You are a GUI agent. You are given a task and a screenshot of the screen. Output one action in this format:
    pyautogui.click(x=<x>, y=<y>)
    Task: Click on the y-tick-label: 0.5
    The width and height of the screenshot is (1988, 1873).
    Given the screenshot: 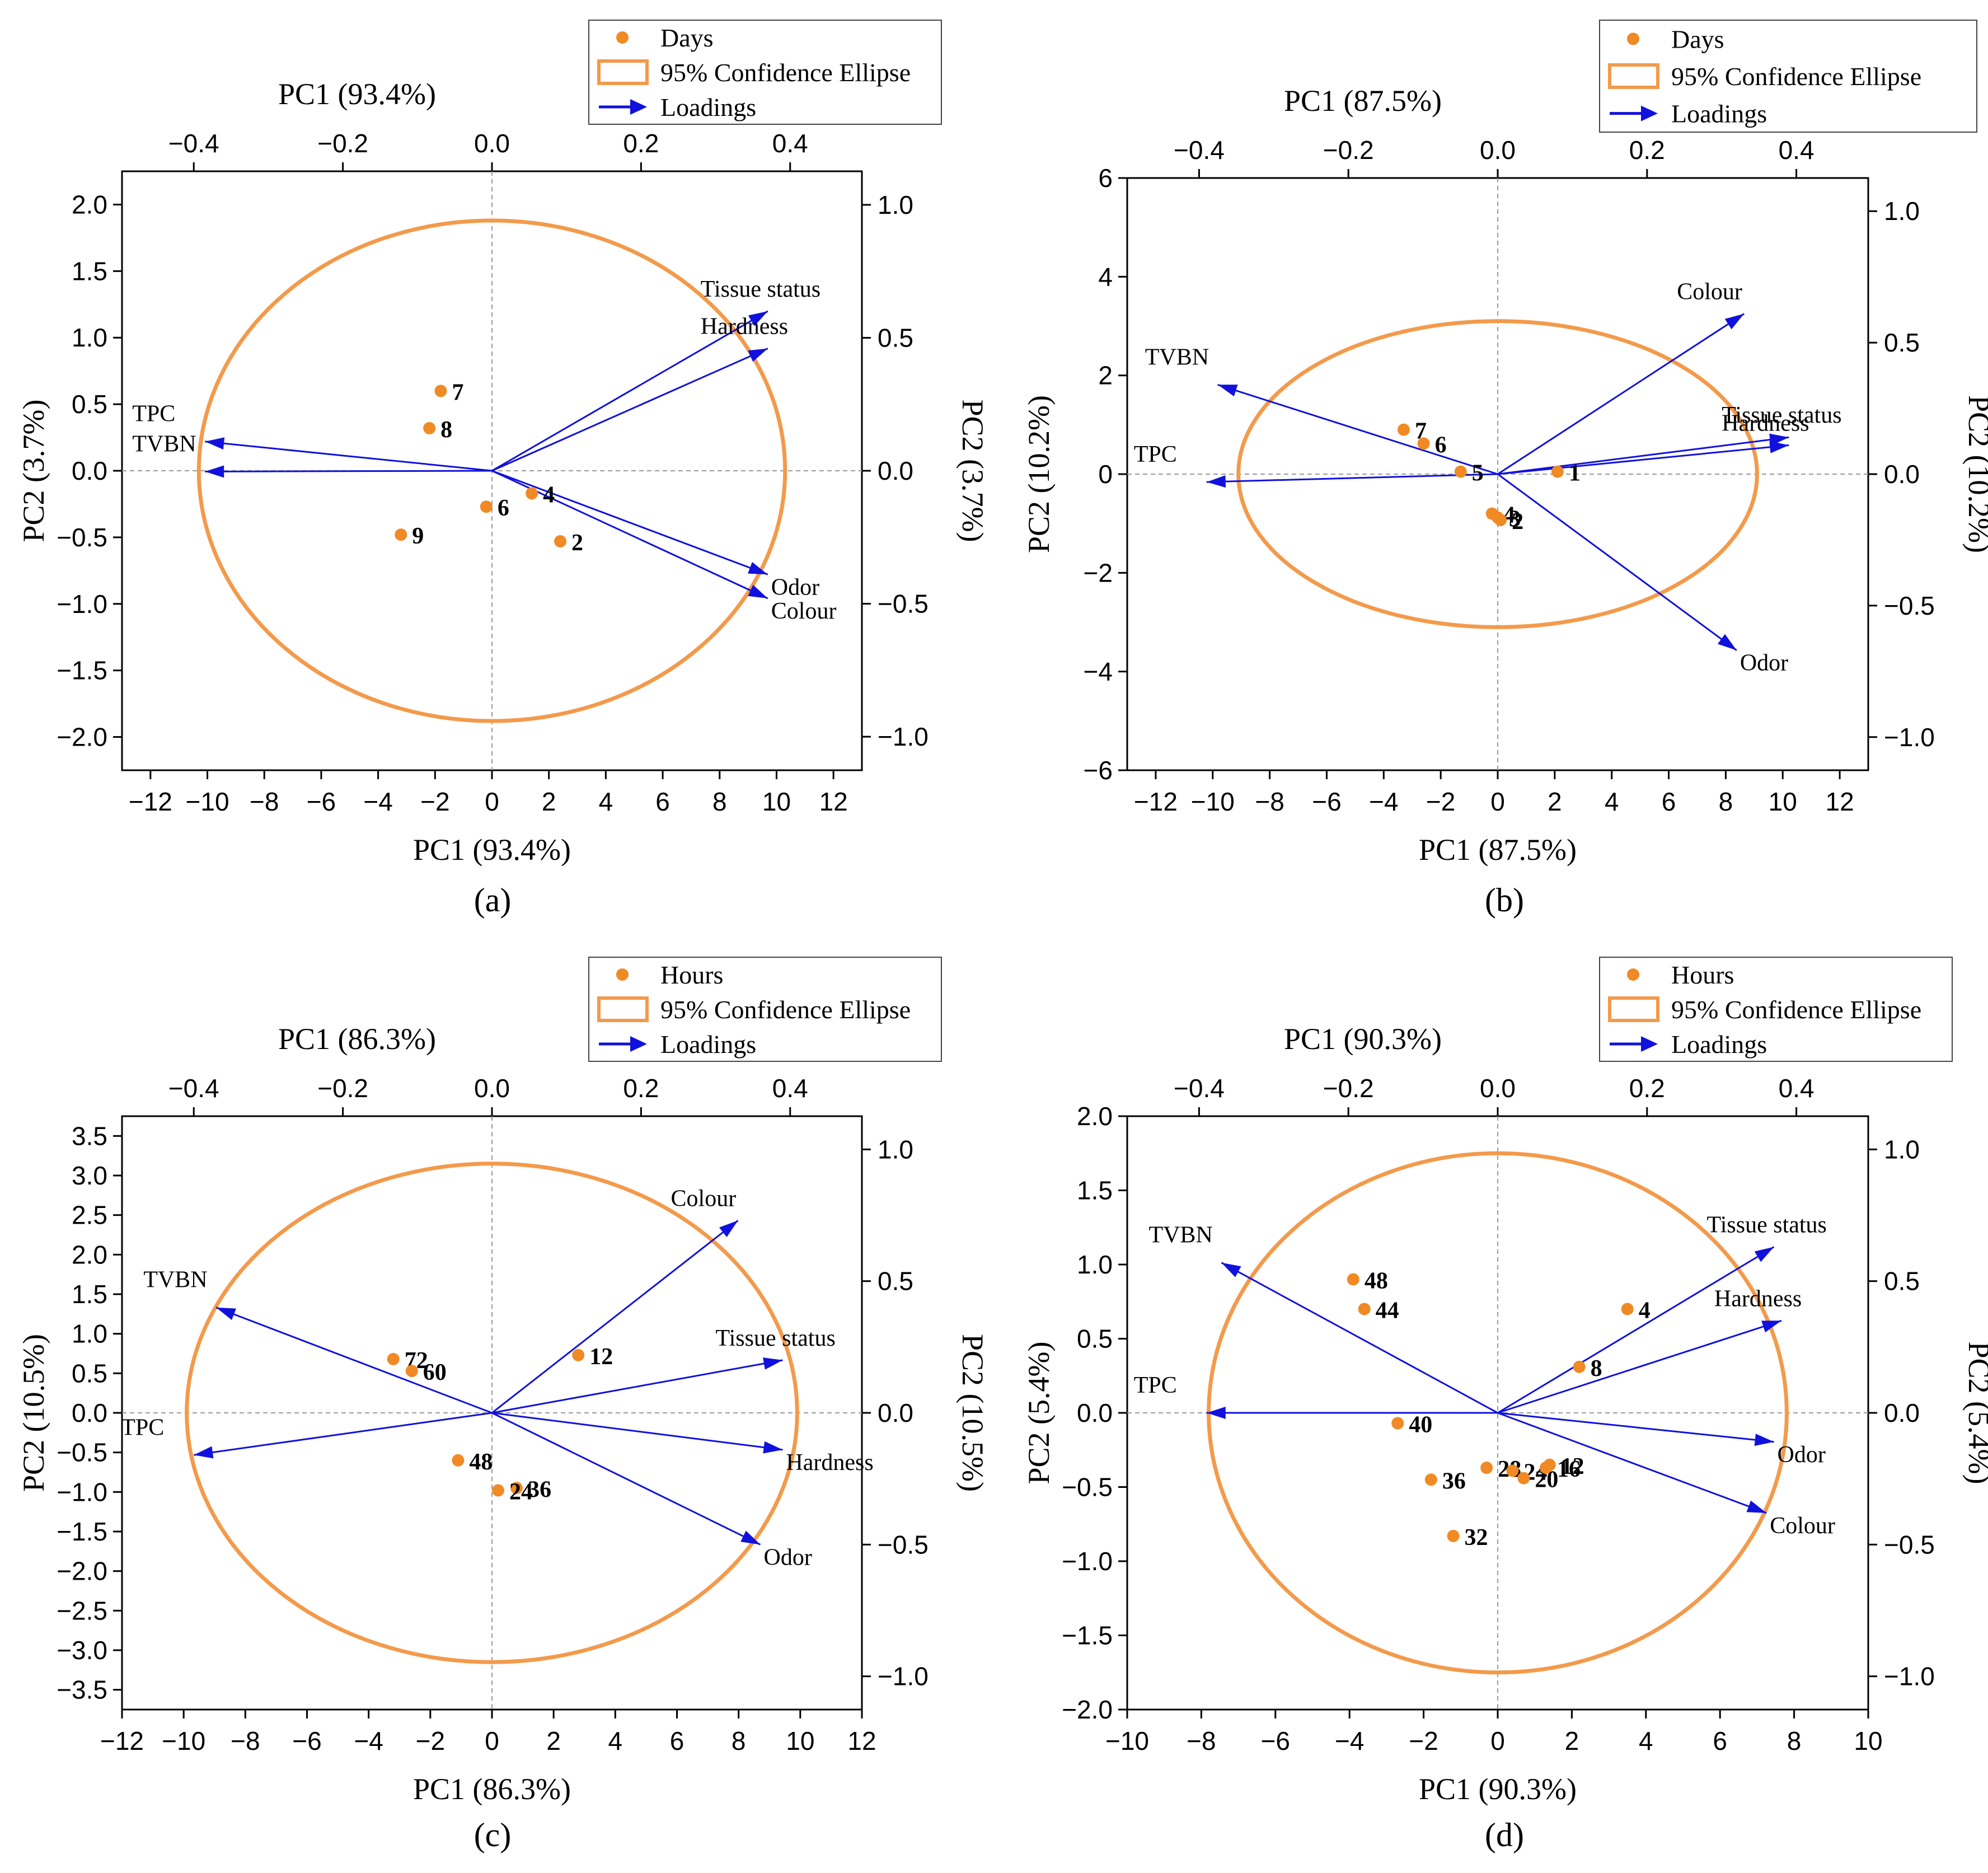 What is the action you would take?
    pyautogui.click(x=89, y=404)
    